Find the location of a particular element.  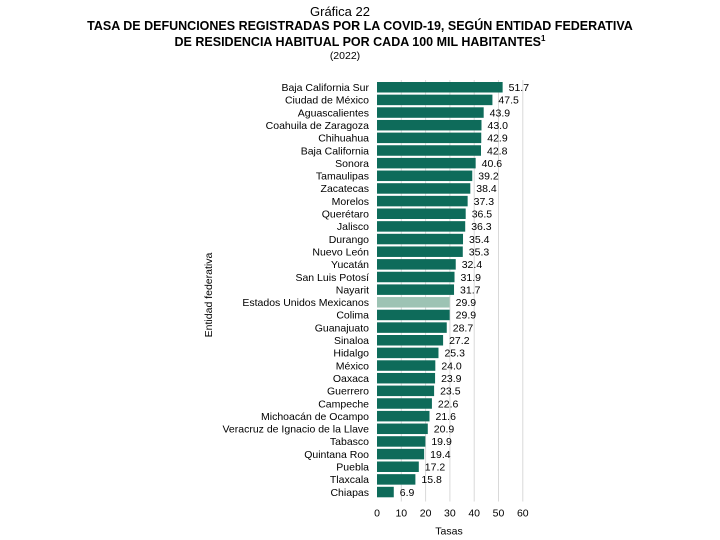

value-label: 36.5 is located at coordinates (482, 215).